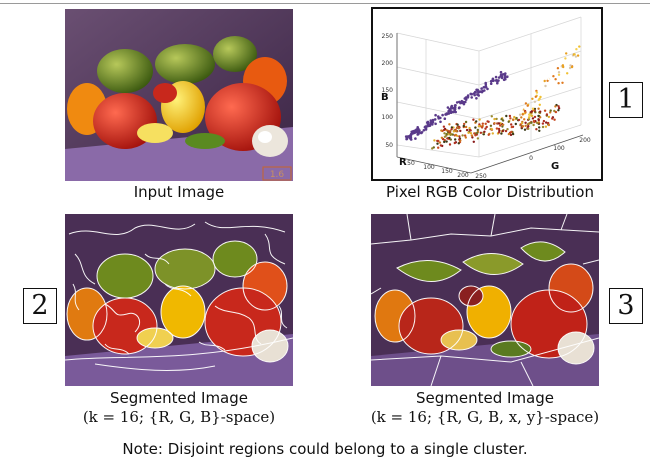 This screenshot has height=463, width=650. I want to click on scatter-points, so click(492, 97).